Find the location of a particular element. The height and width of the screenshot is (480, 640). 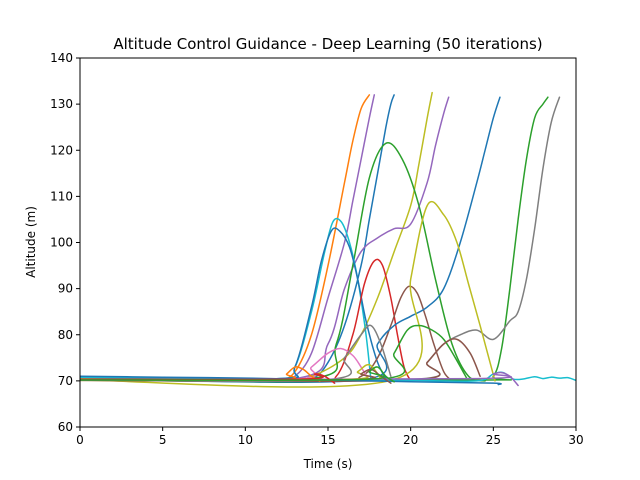

x-tick-label: 10 is located at coordinates (245, 440).